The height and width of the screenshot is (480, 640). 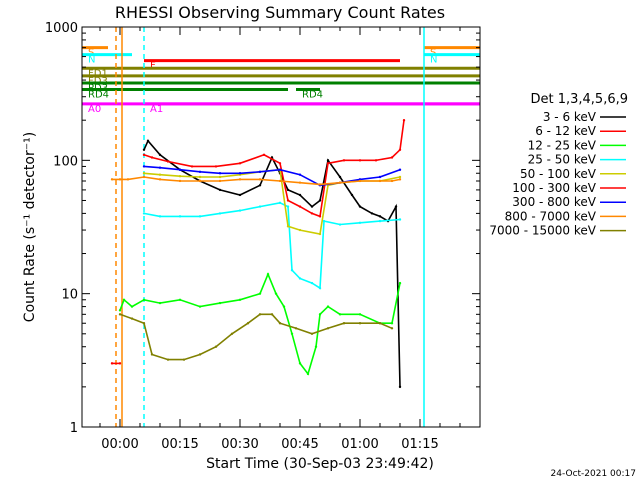 I want to click on x-tick-label: 01:00, so click(x=359, y=444).